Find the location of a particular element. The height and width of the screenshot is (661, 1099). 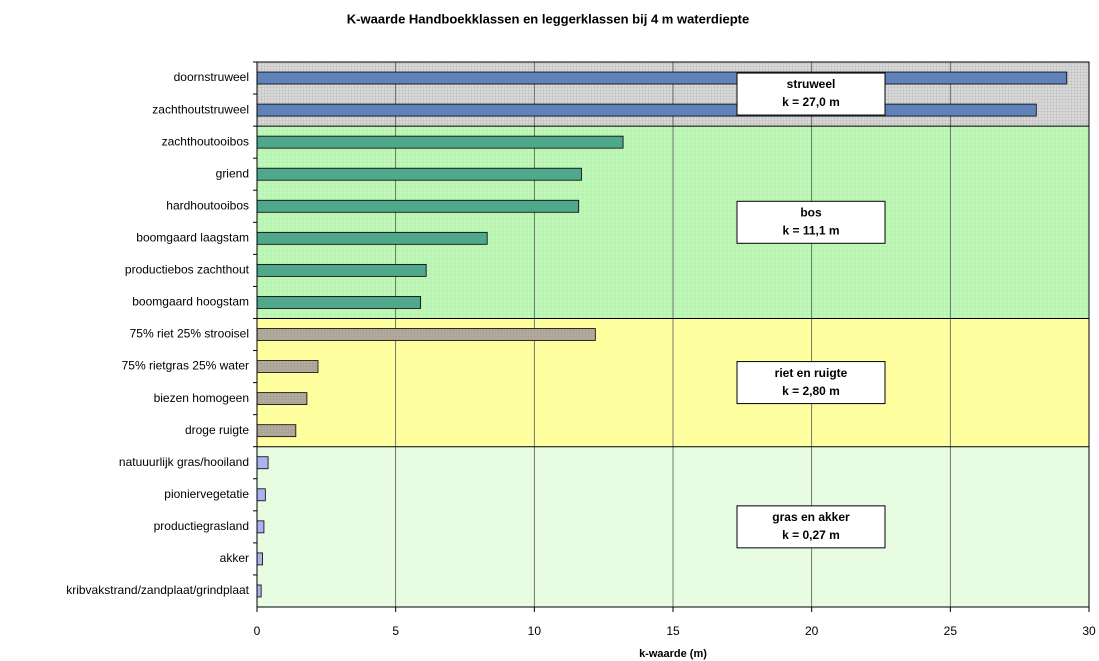

x-tick-label: 0 is located at coordinates (257, 631).